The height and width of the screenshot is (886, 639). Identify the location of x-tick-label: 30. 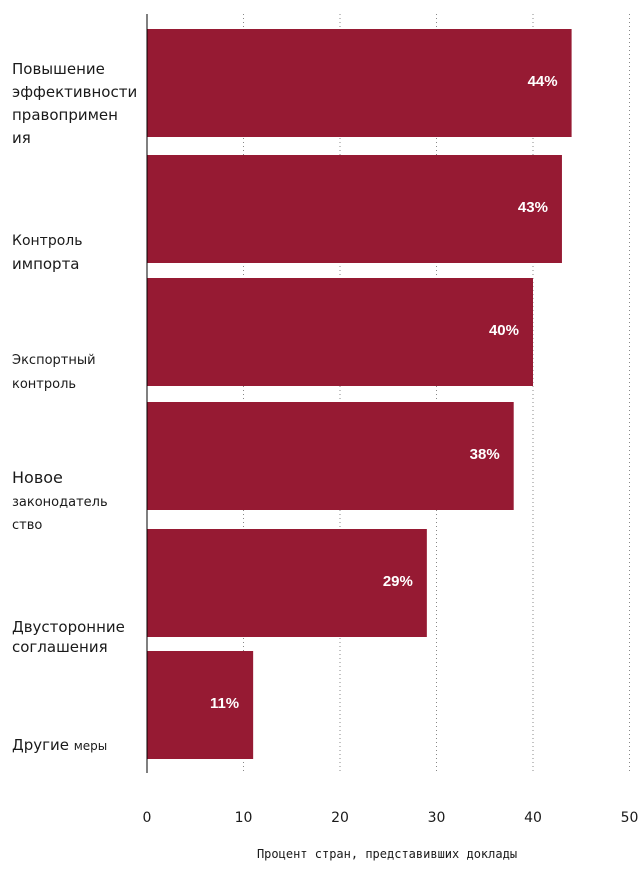
(437, 818).